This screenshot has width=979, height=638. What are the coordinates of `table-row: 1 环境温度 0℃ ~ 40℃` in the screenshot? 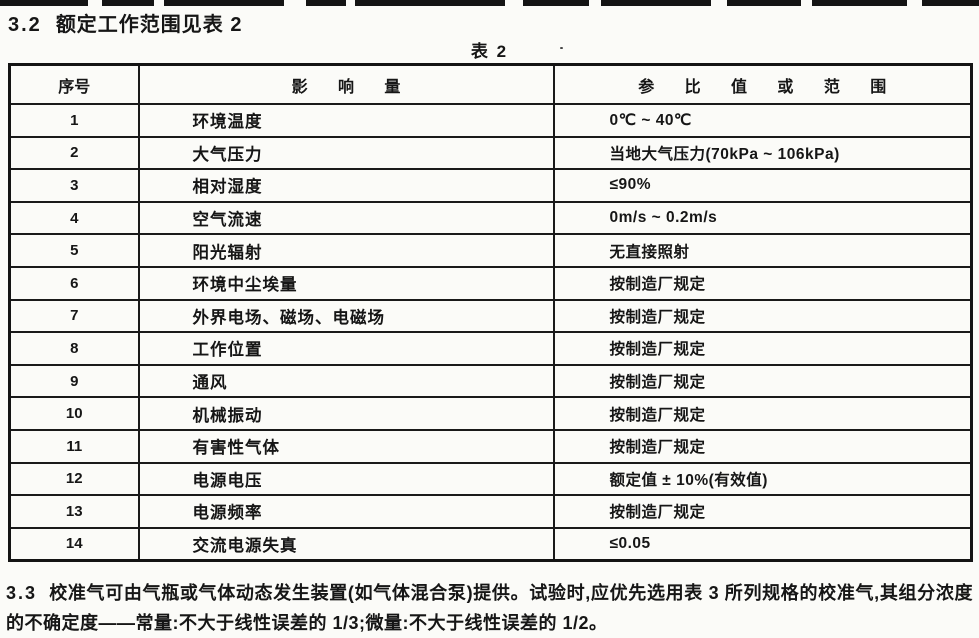 It's located at (490, 120).